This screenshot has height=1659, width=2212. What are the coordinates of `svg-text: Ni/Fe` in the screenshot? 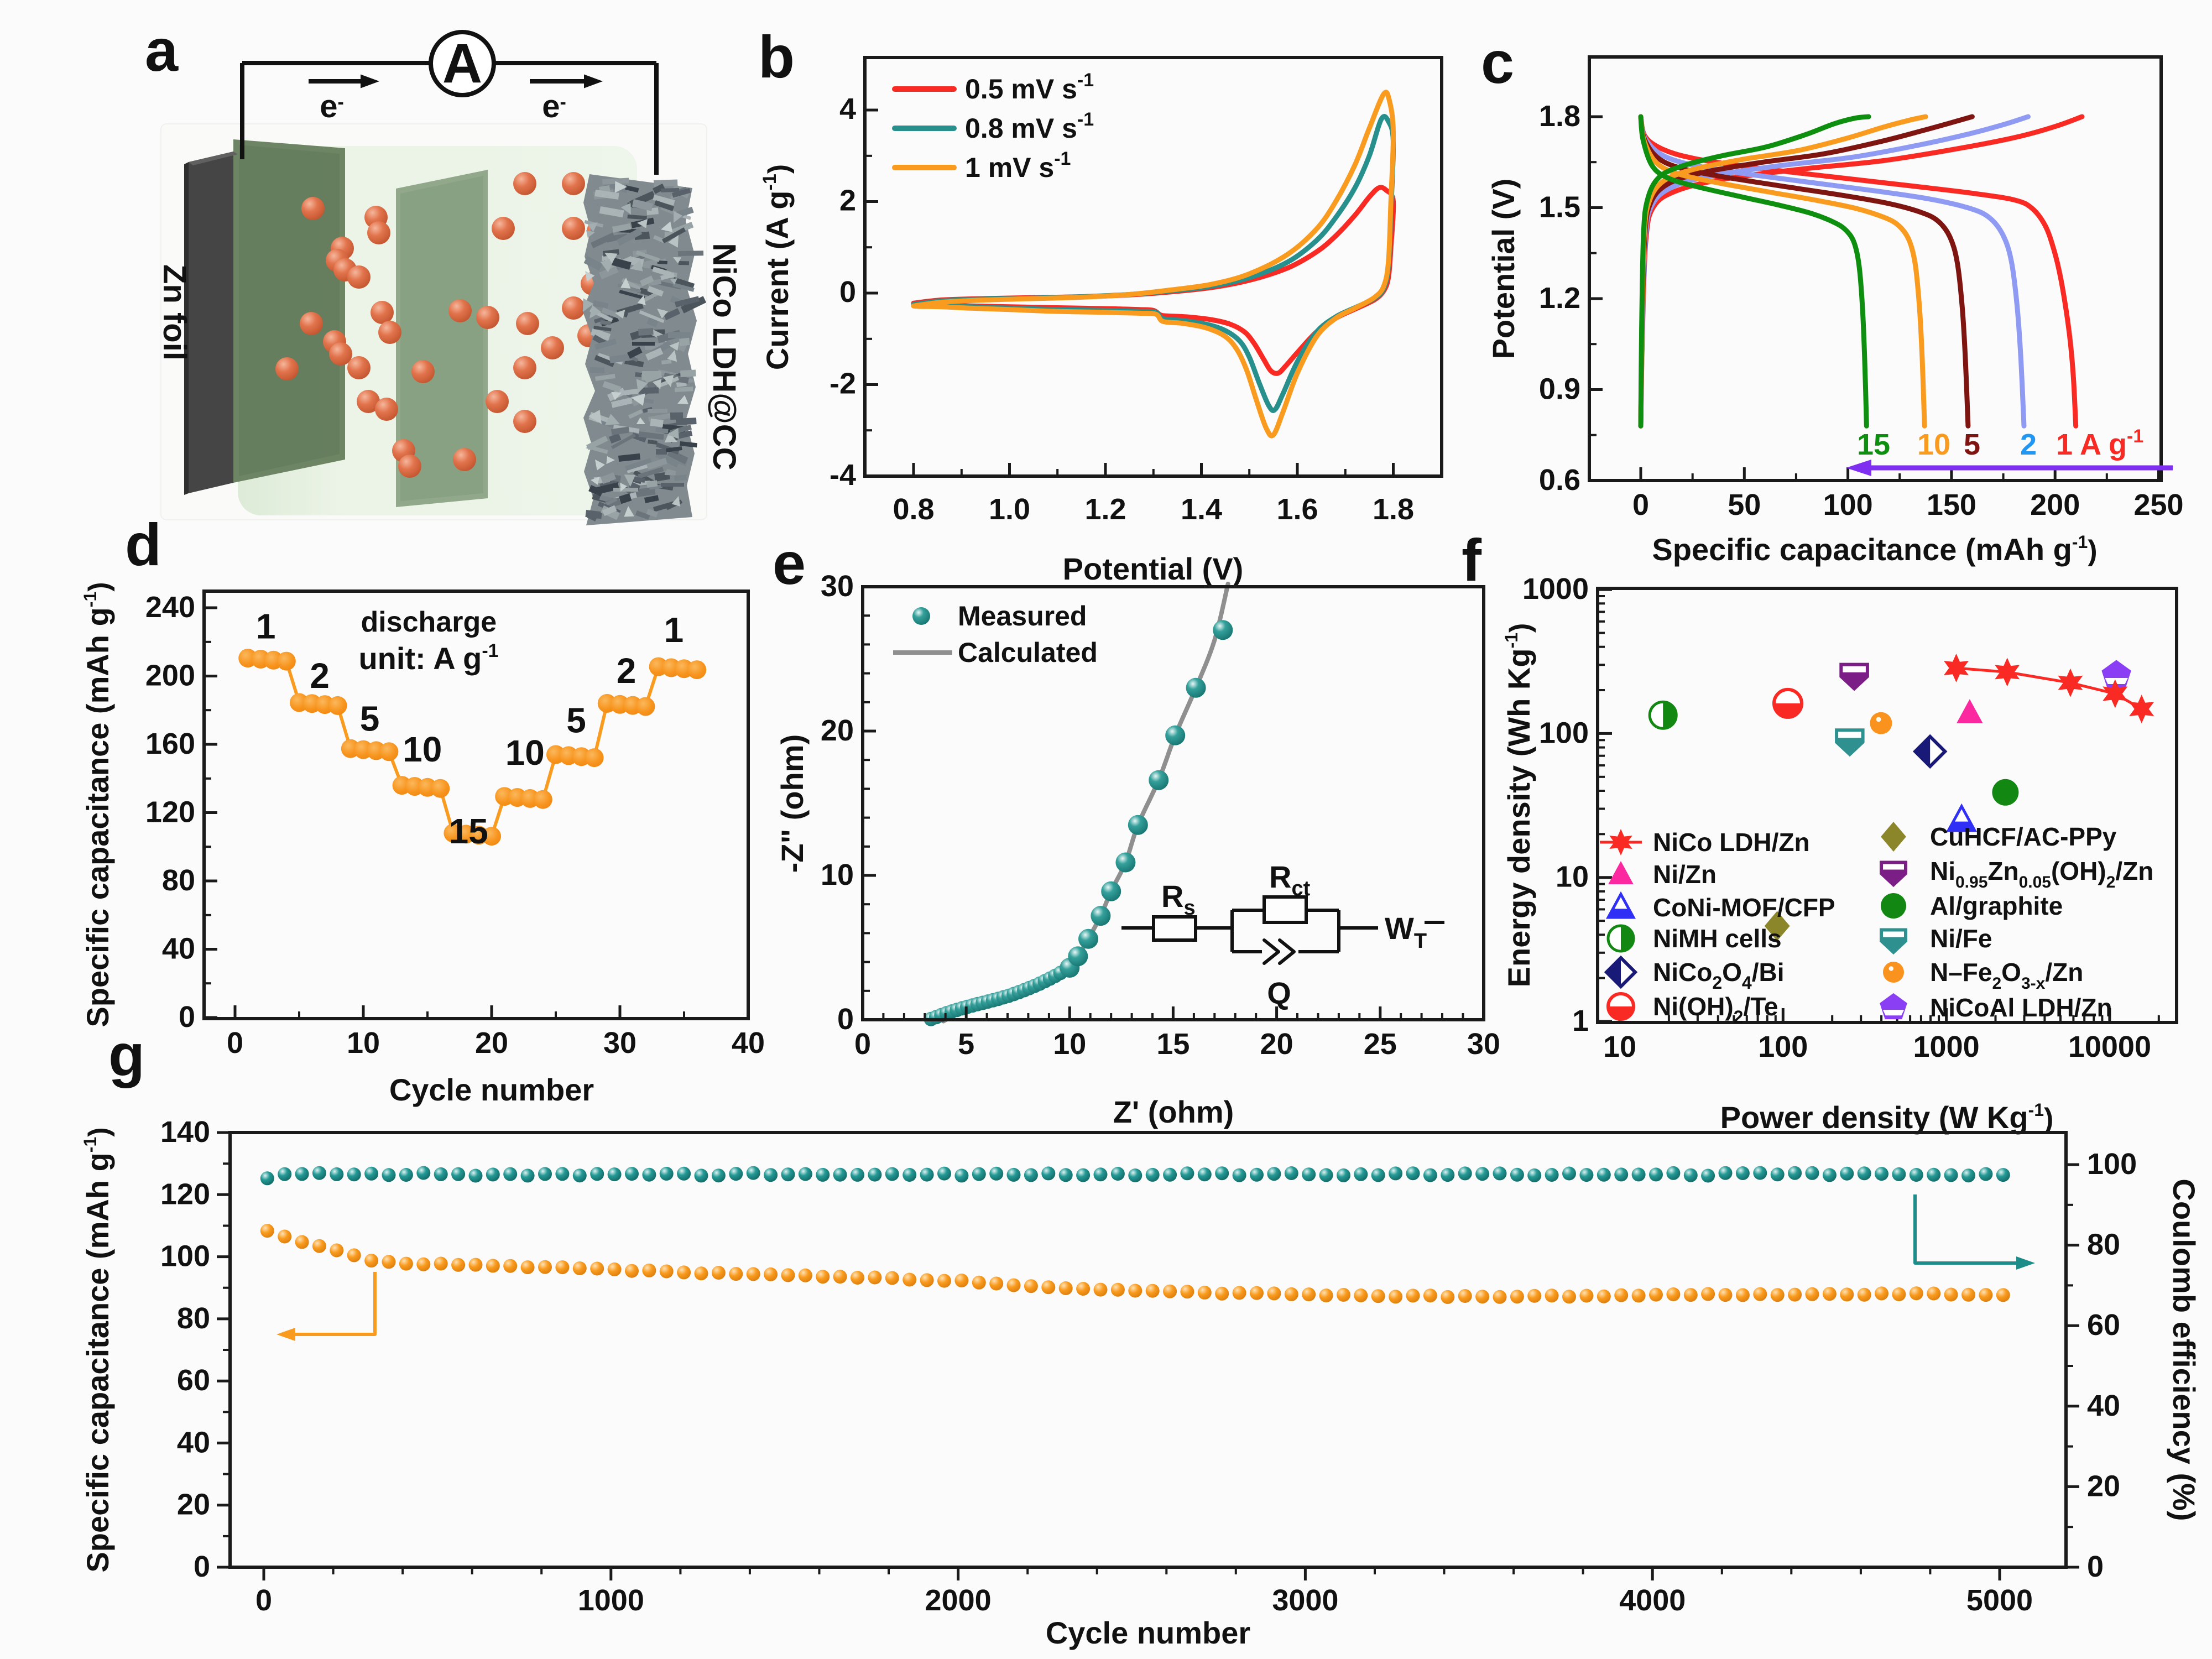 It's located at (1961, 939).